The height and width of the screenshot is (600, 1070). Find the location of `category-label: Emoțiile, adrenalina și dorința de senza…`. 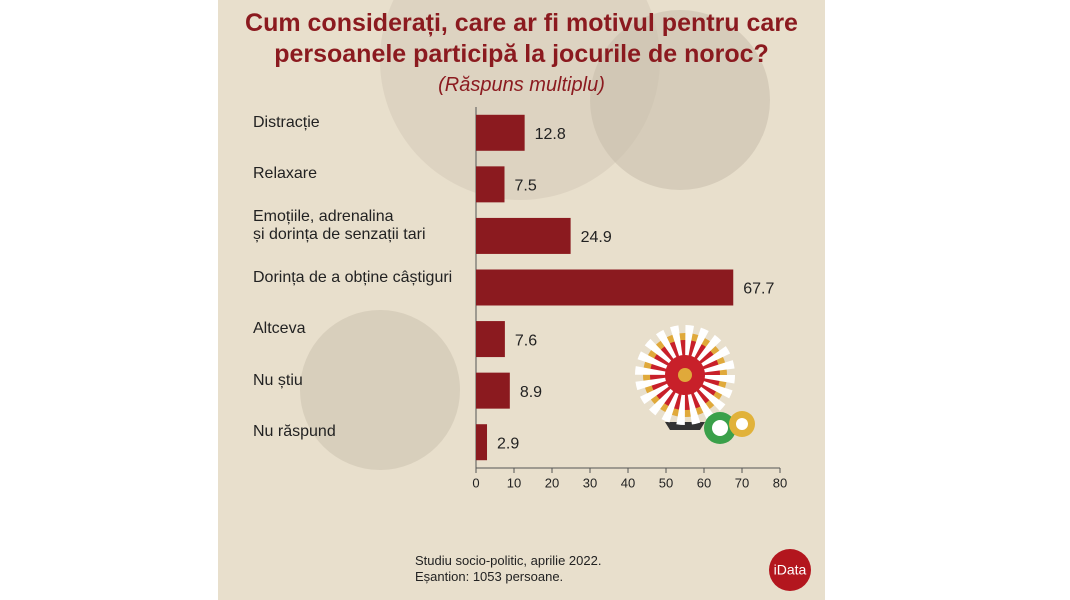

category-label: Emoțiile, adrenalina și dorința de senza… is located at coordinates (339, 225).